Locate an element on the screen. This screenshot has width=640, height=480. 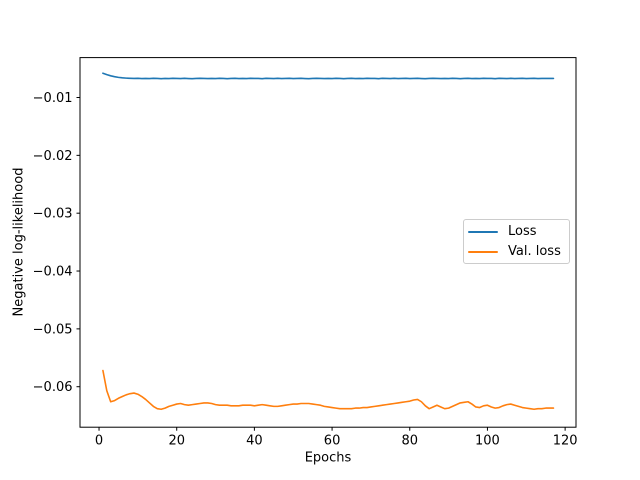
val-loss-line is located at coordinates (328, 390).